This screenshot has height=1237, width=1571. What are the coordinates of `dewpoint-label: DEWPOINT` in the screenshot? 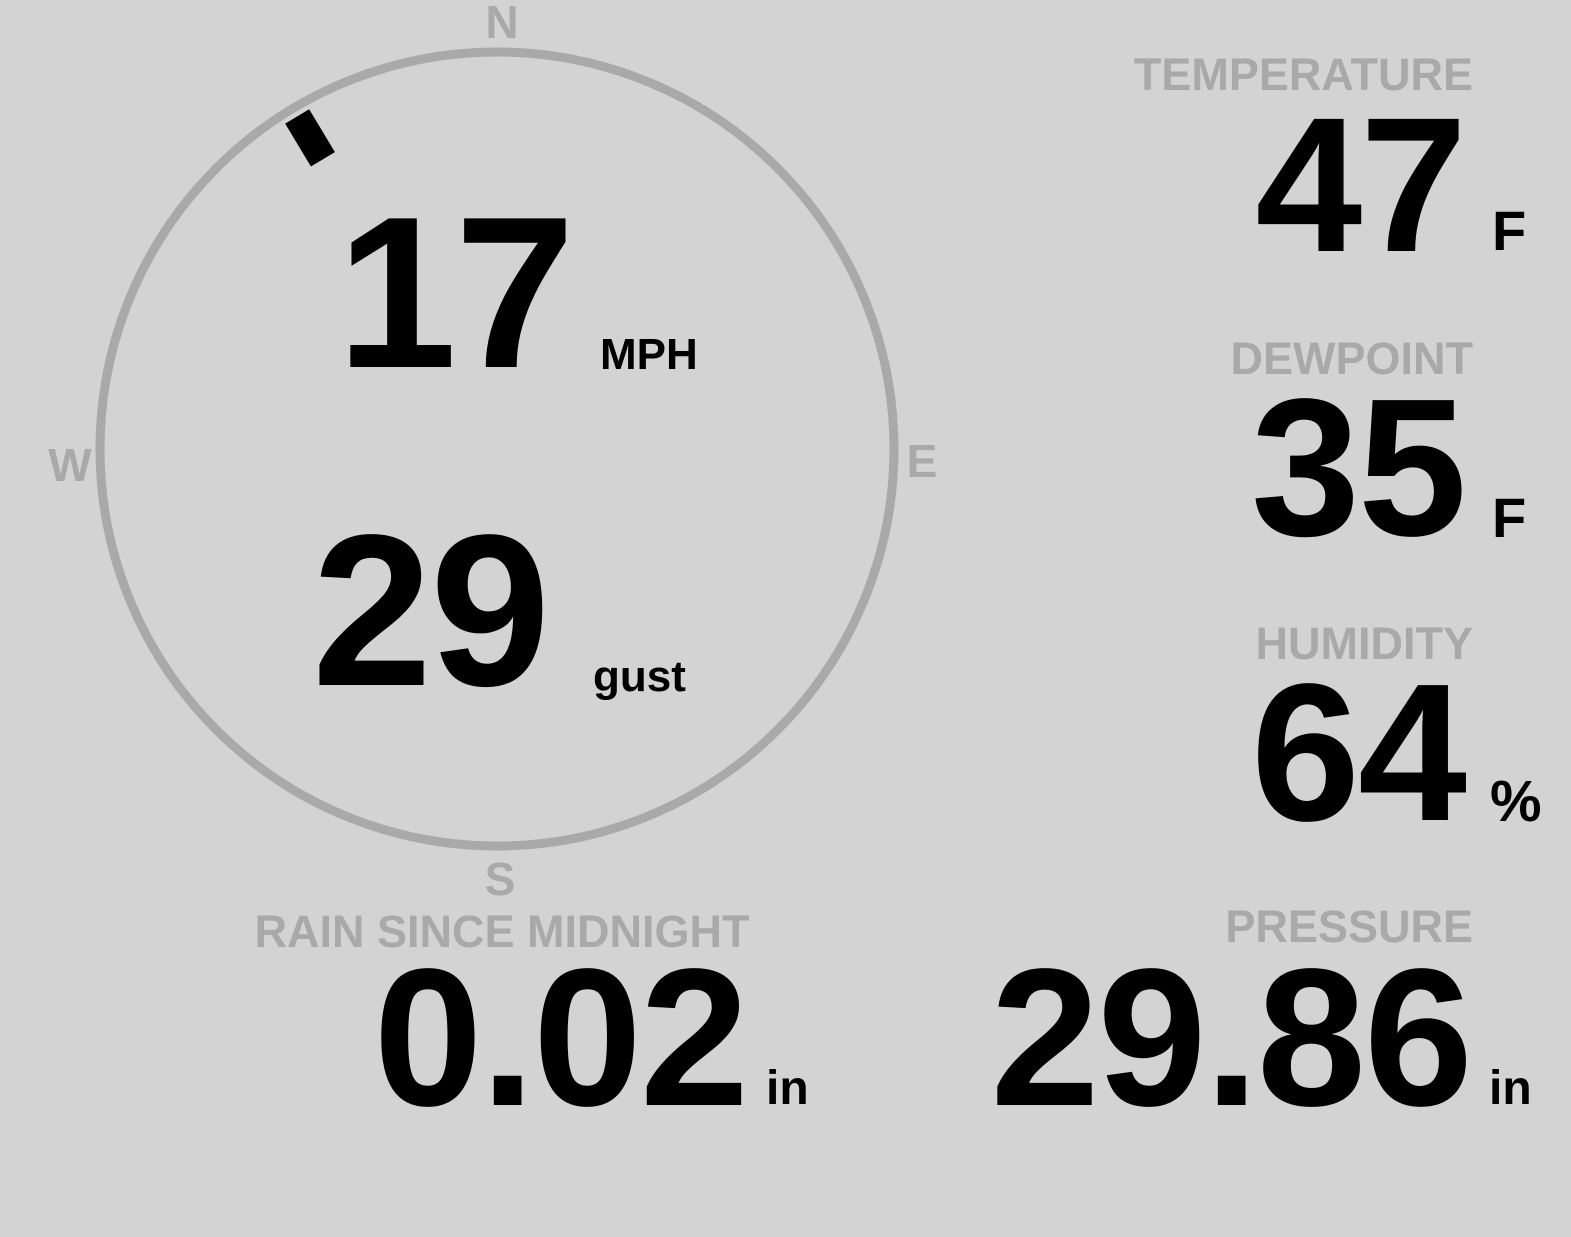 It's located at (1352, 358).